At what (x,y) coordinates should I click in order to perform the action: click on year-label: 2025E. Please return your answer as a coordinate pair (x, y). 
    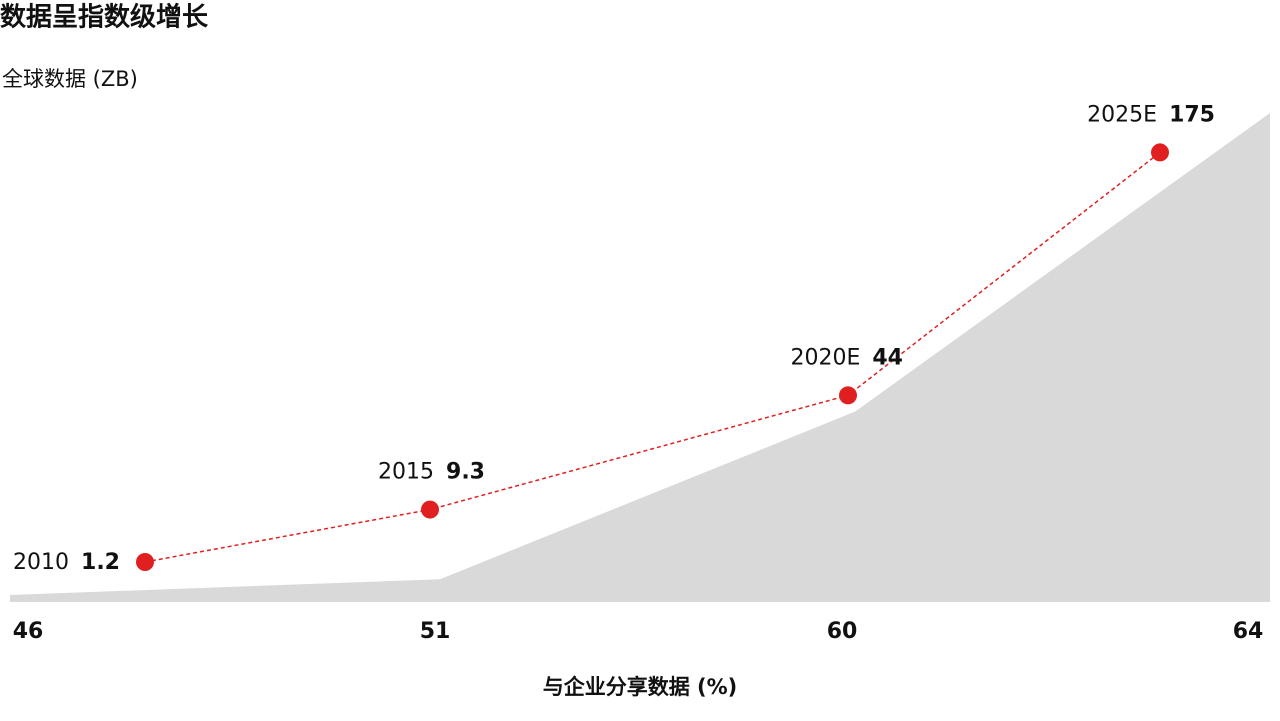
    Looking at the image, I should click on (1122, 114).